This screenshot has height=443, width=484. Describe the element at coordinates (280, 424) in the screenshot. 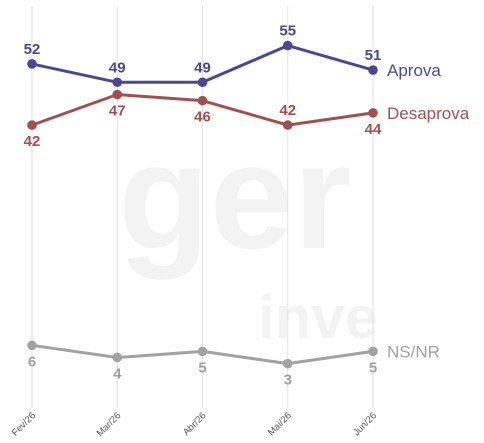

I see `x-tick-label: Mai/26` at that location.